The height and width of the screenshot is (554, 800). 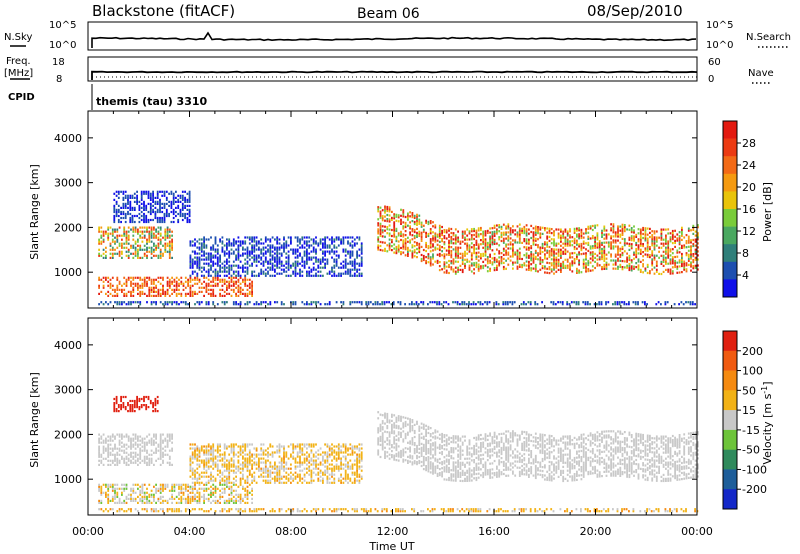 I want to click on colorbar-swatch, so click(x=730, y=218).